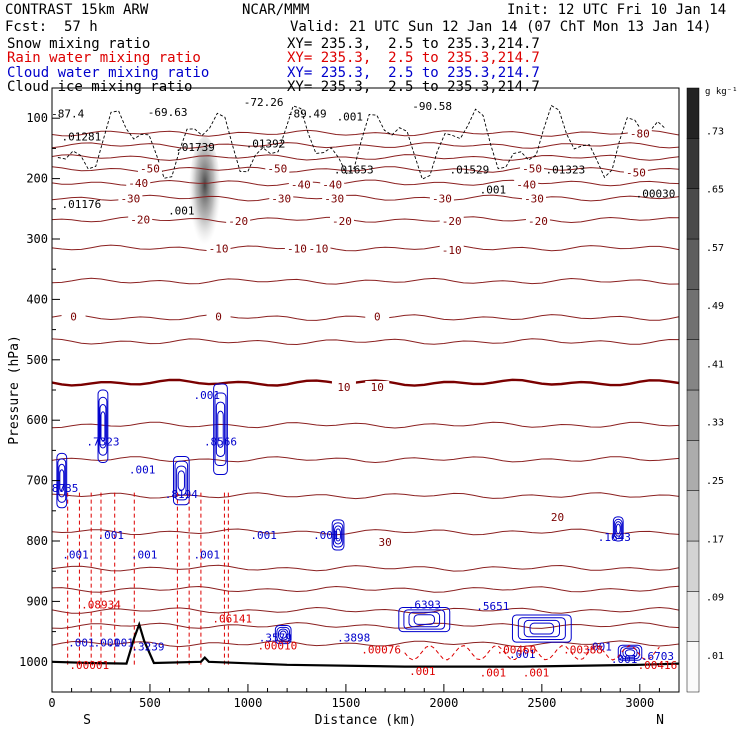  I want to click on north-end-label: N, so click(660, 720).